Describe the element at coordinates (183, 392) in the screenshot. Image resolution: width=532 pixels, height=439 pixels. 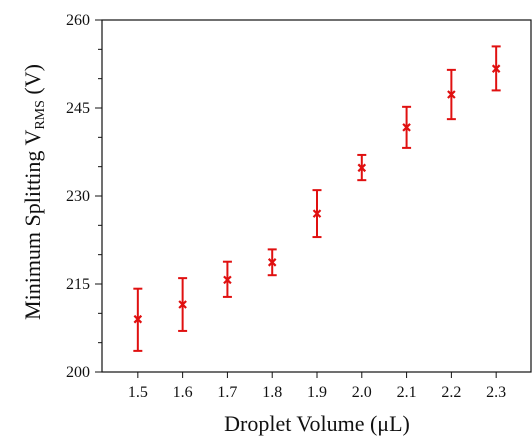
I see `x-tick-label: 1.6` at that location.